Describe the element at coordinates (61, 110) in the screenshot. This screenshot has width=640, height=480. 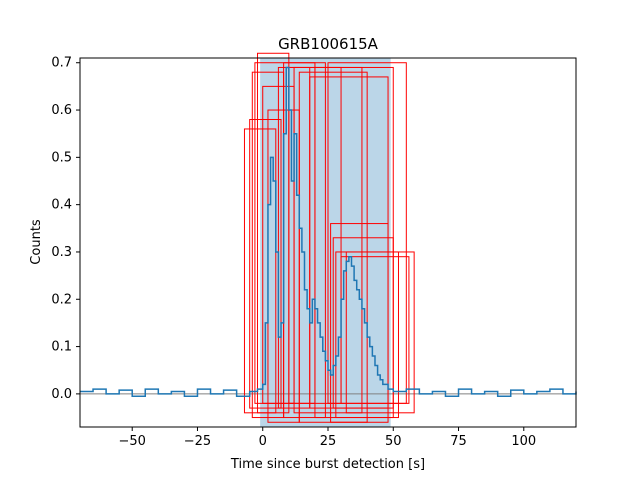
I see `y-tick-label: 0.6` at that location.